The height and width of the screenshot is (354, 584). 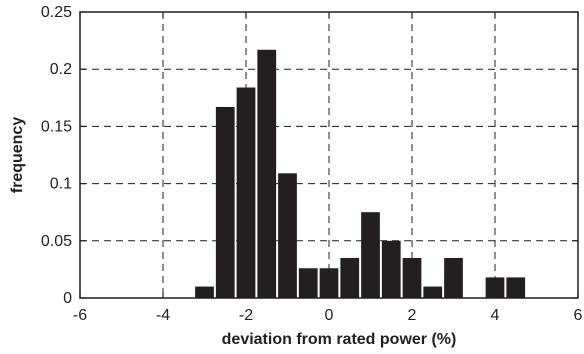 I want to click on y-tick-labels: 0 0.05 0.1 0.15 0.2 0.25, so click(x=56, y=155).